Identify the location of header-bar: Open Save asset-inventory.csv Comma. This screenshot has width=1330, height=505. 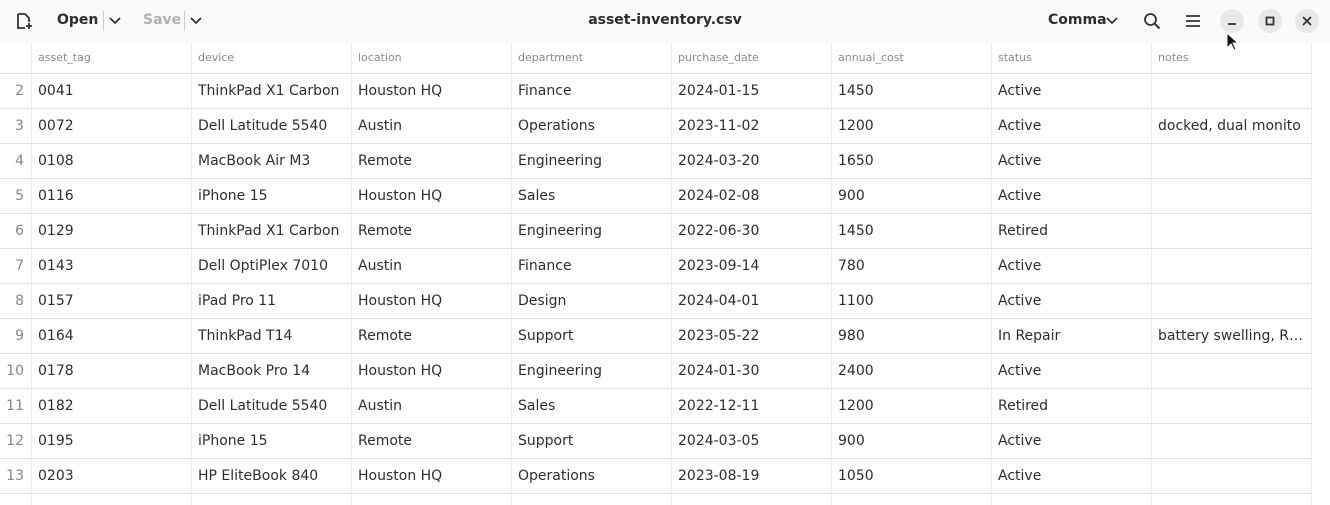
(665, 21).